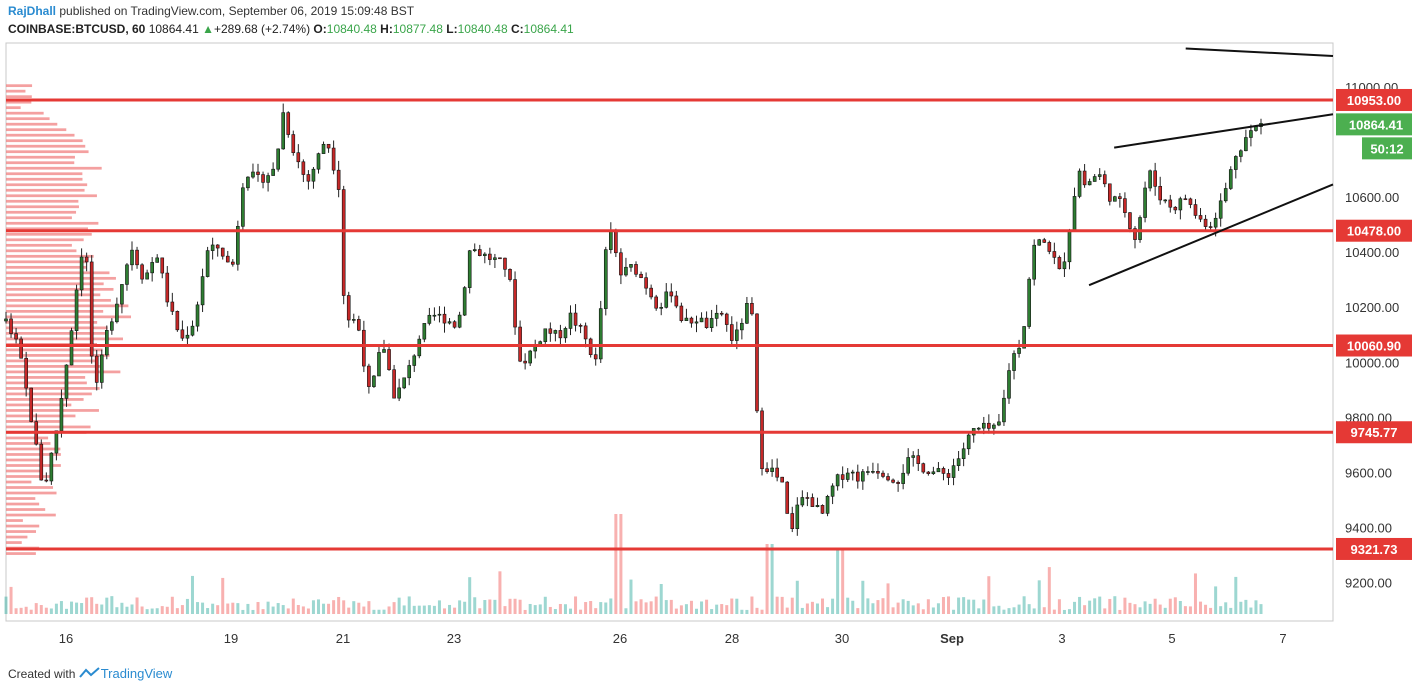 Image resolution: width=1426 pixels, height=691 pixels. Describe the element at coordinates (32, 11) in the screenshot. I see `author-name: RajDhall` at that location.